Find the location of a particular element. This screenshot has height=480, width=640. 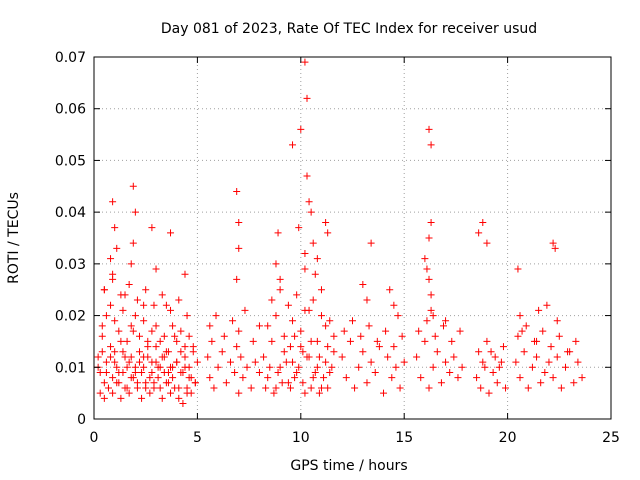

y-tick-label: 0 is located at coordinates (81, 420).